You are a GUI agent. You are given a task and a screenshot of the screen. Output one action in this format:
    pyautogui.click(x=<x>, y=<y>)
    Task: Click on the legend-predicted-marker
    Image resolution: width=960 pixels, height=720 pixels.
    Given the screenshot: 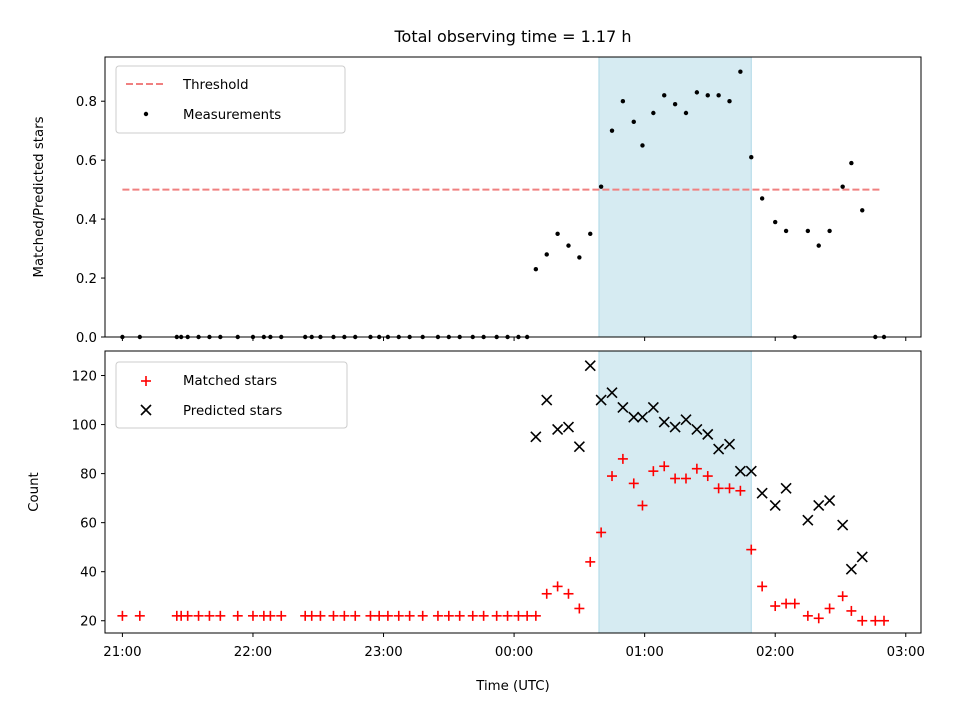 What is the action you would take?
    pyautogui.click(x=146, y=410)
    